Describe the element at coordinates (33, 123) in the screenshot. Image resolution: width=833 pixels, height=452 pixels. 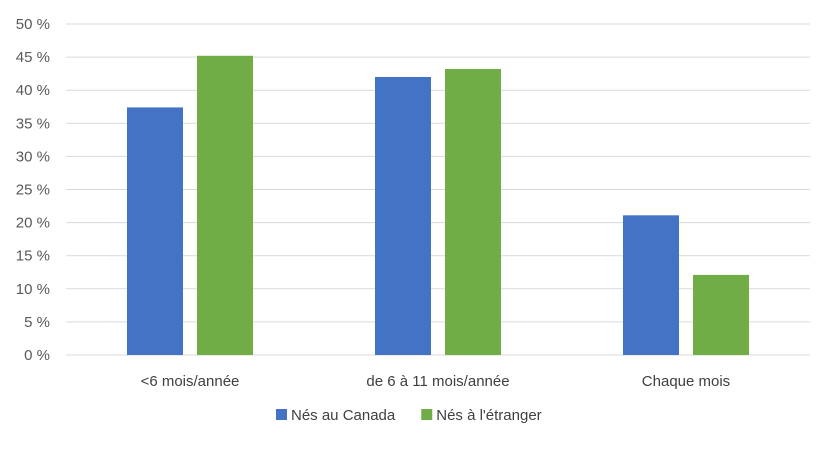
I see `y-tick-label: 35 %` at that location.